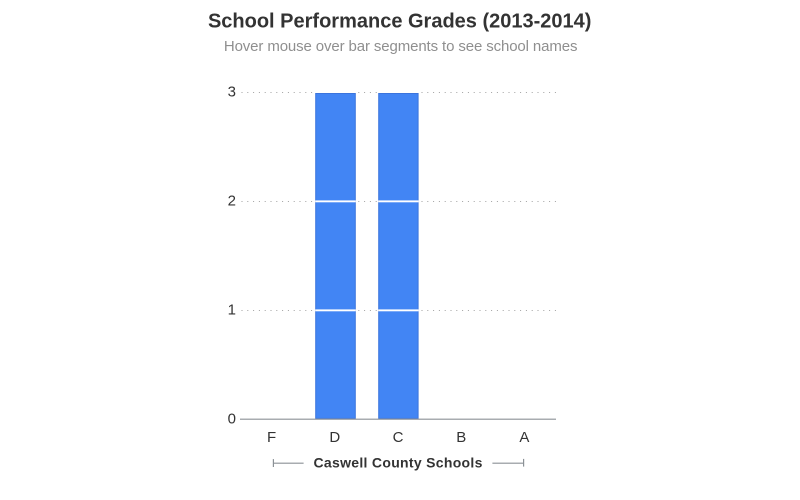  Describe the element at coordinates (400, 22) in the screenshot. I see `svg-text:School Performance Grades (201: School Performance Grades (2013-2014)` at that location.